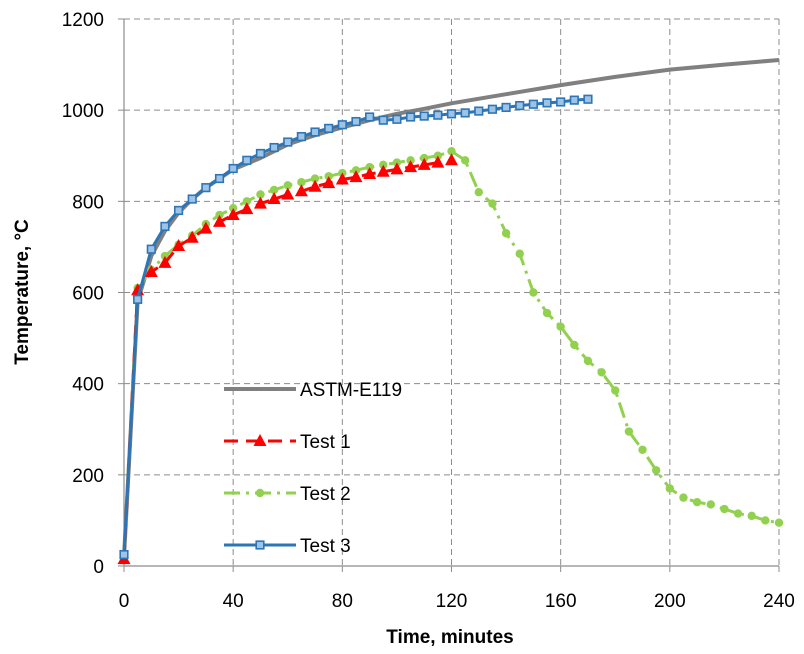  What do you see at coordinates (287, 546) in the screenshot?
I see `legend-entry: Test 3` at bounding box center [287, 546].